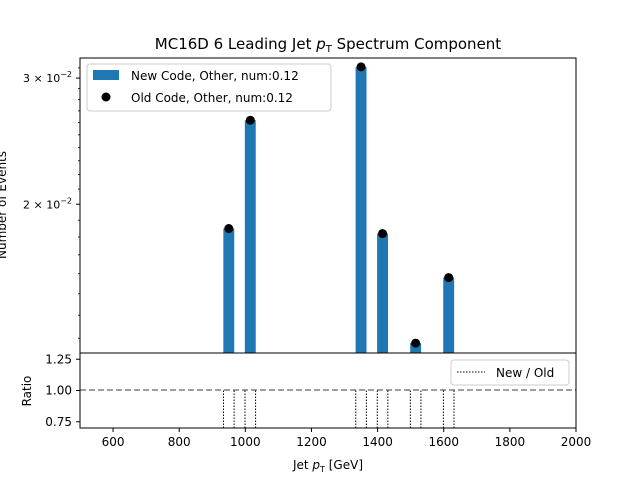 The width and height of the screenshot is (640, 480). What do you see at coordinates (58, 422) in the screenshot?
I see `ratio-y-tick-label: 0.75` at bounding box center [58, 422].